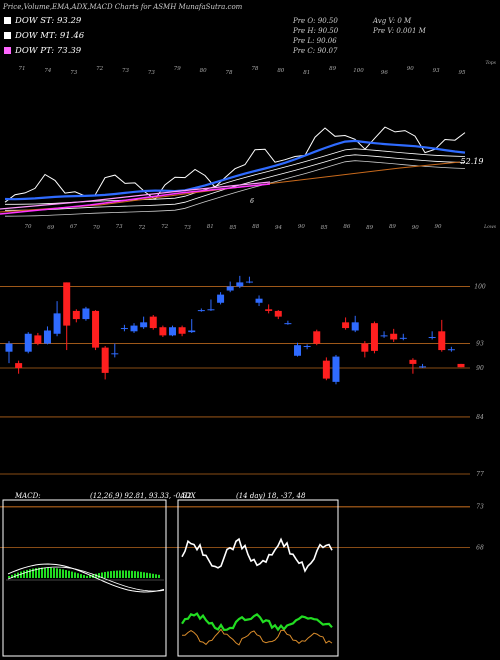 The height and width of the screenshot is (660, 500). I want to click on price-tick-label: 84, so click(480, 417).